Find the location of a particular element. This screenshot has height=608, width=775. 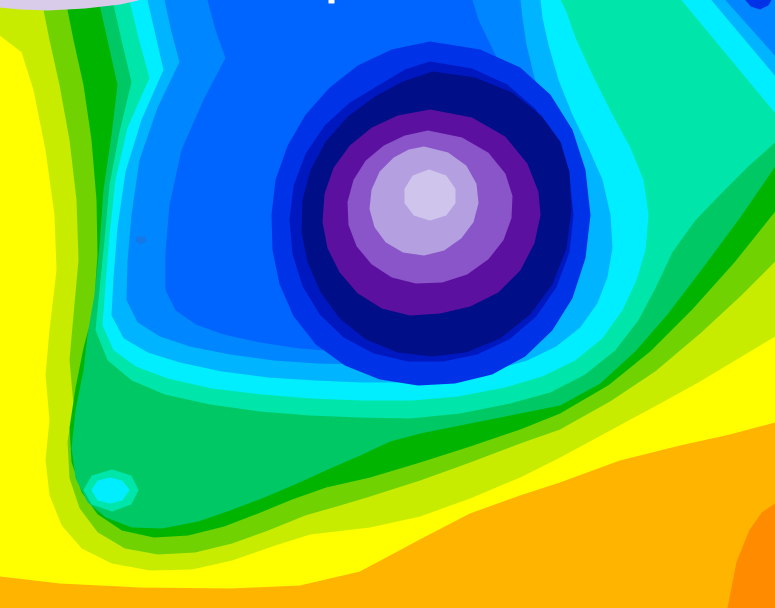

band-lavender-core is located at coordinates (430, 195).